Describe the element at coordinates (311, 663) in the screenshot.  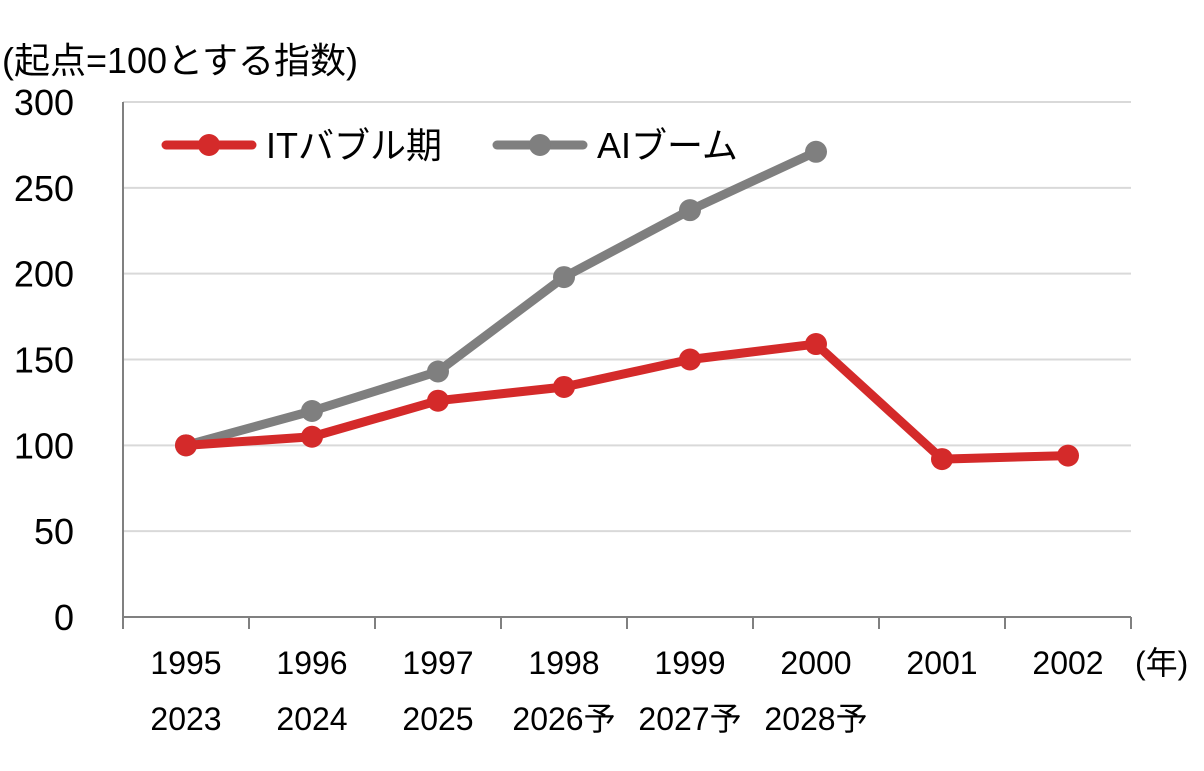
I see `x-tick-label: 1996` at that location.